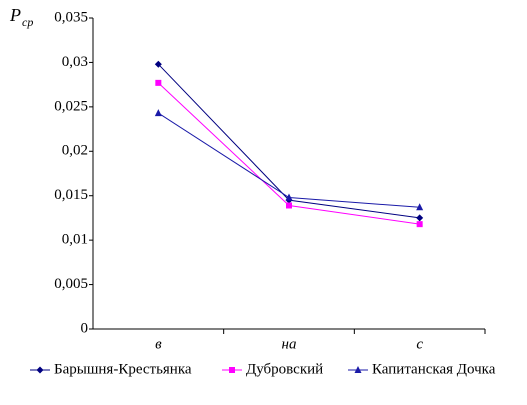  What do you see at coordinates (289, 160) in the screenshot?
I see `series-line` at bounding box center [289, 160].